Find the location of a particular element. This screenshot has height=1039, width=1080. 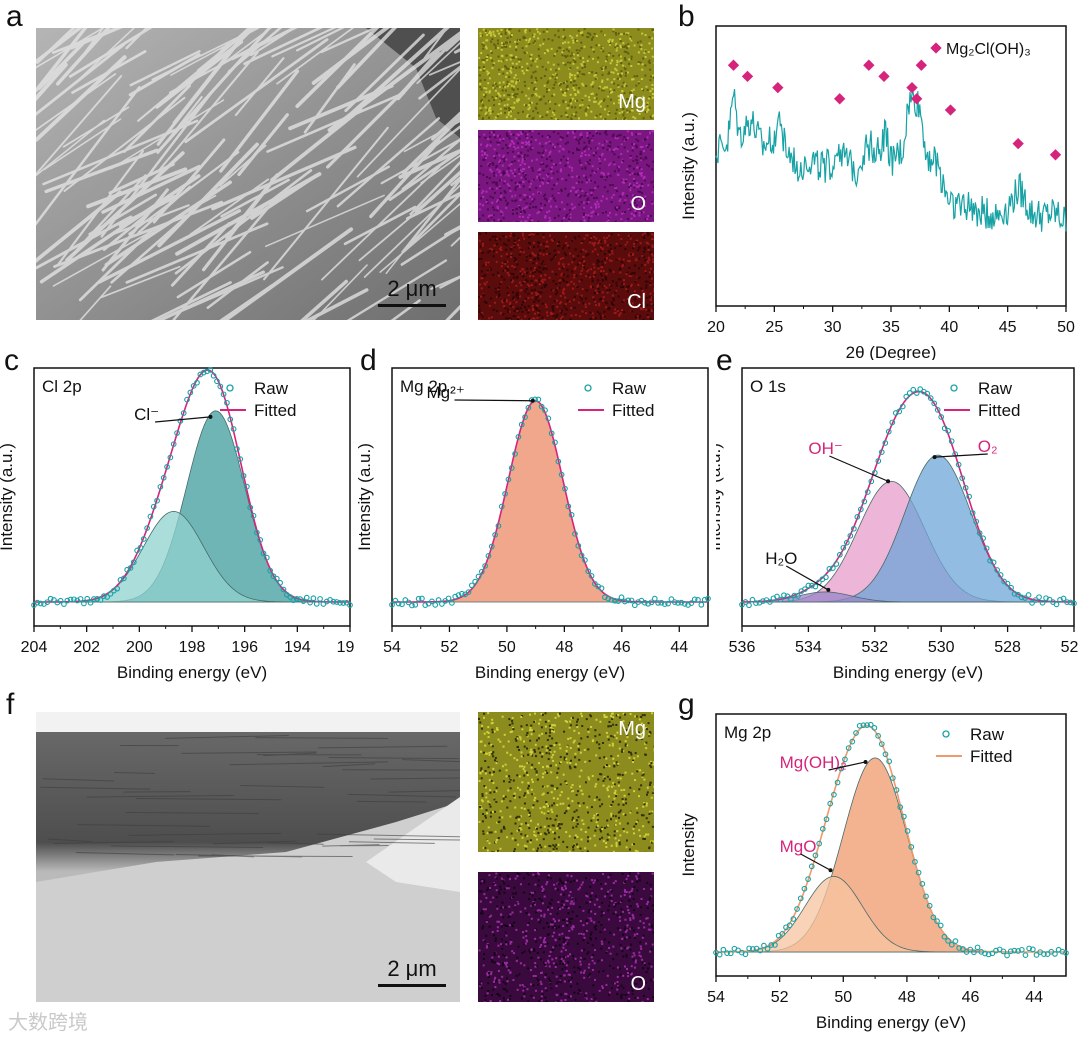

scale-bar-f-label: 2 μm is located at coordinates (412, 968).